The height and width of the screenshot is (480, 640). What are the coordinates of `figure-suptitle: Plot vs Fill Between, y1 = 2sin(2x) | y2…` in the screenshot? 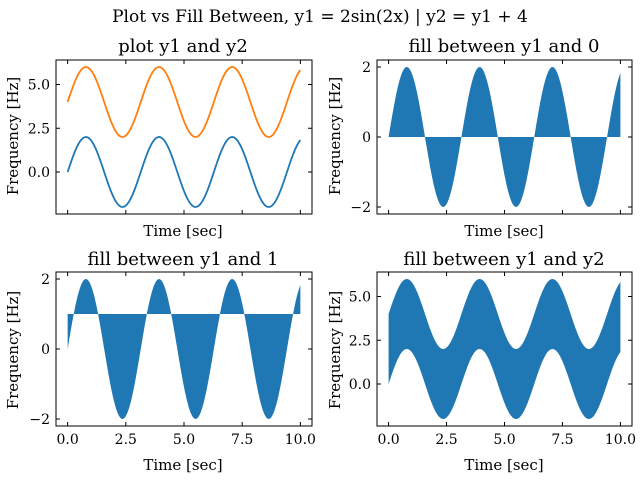 It's located at (320, 17).